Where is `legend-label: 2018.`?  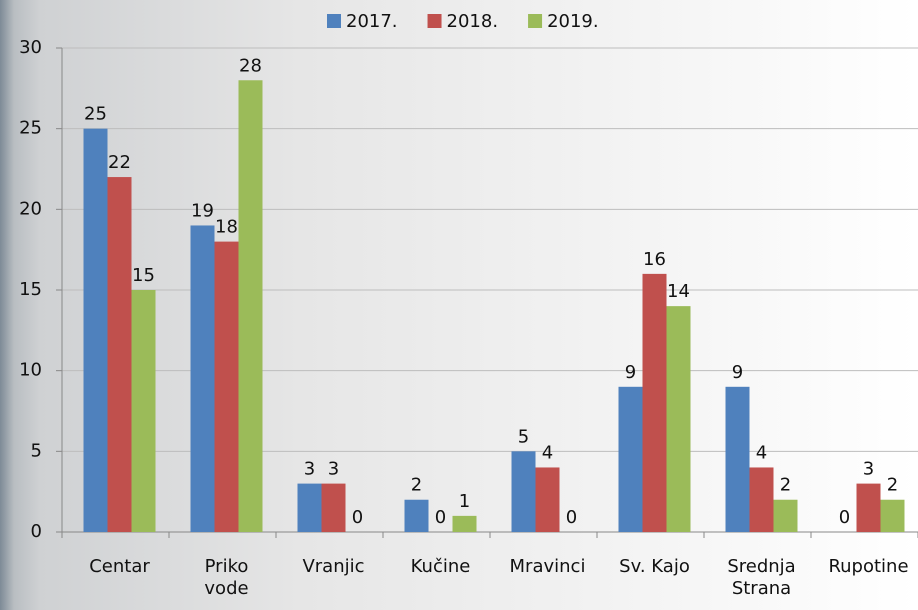
legend-label: 2018. is located at coordinates (473, 21).